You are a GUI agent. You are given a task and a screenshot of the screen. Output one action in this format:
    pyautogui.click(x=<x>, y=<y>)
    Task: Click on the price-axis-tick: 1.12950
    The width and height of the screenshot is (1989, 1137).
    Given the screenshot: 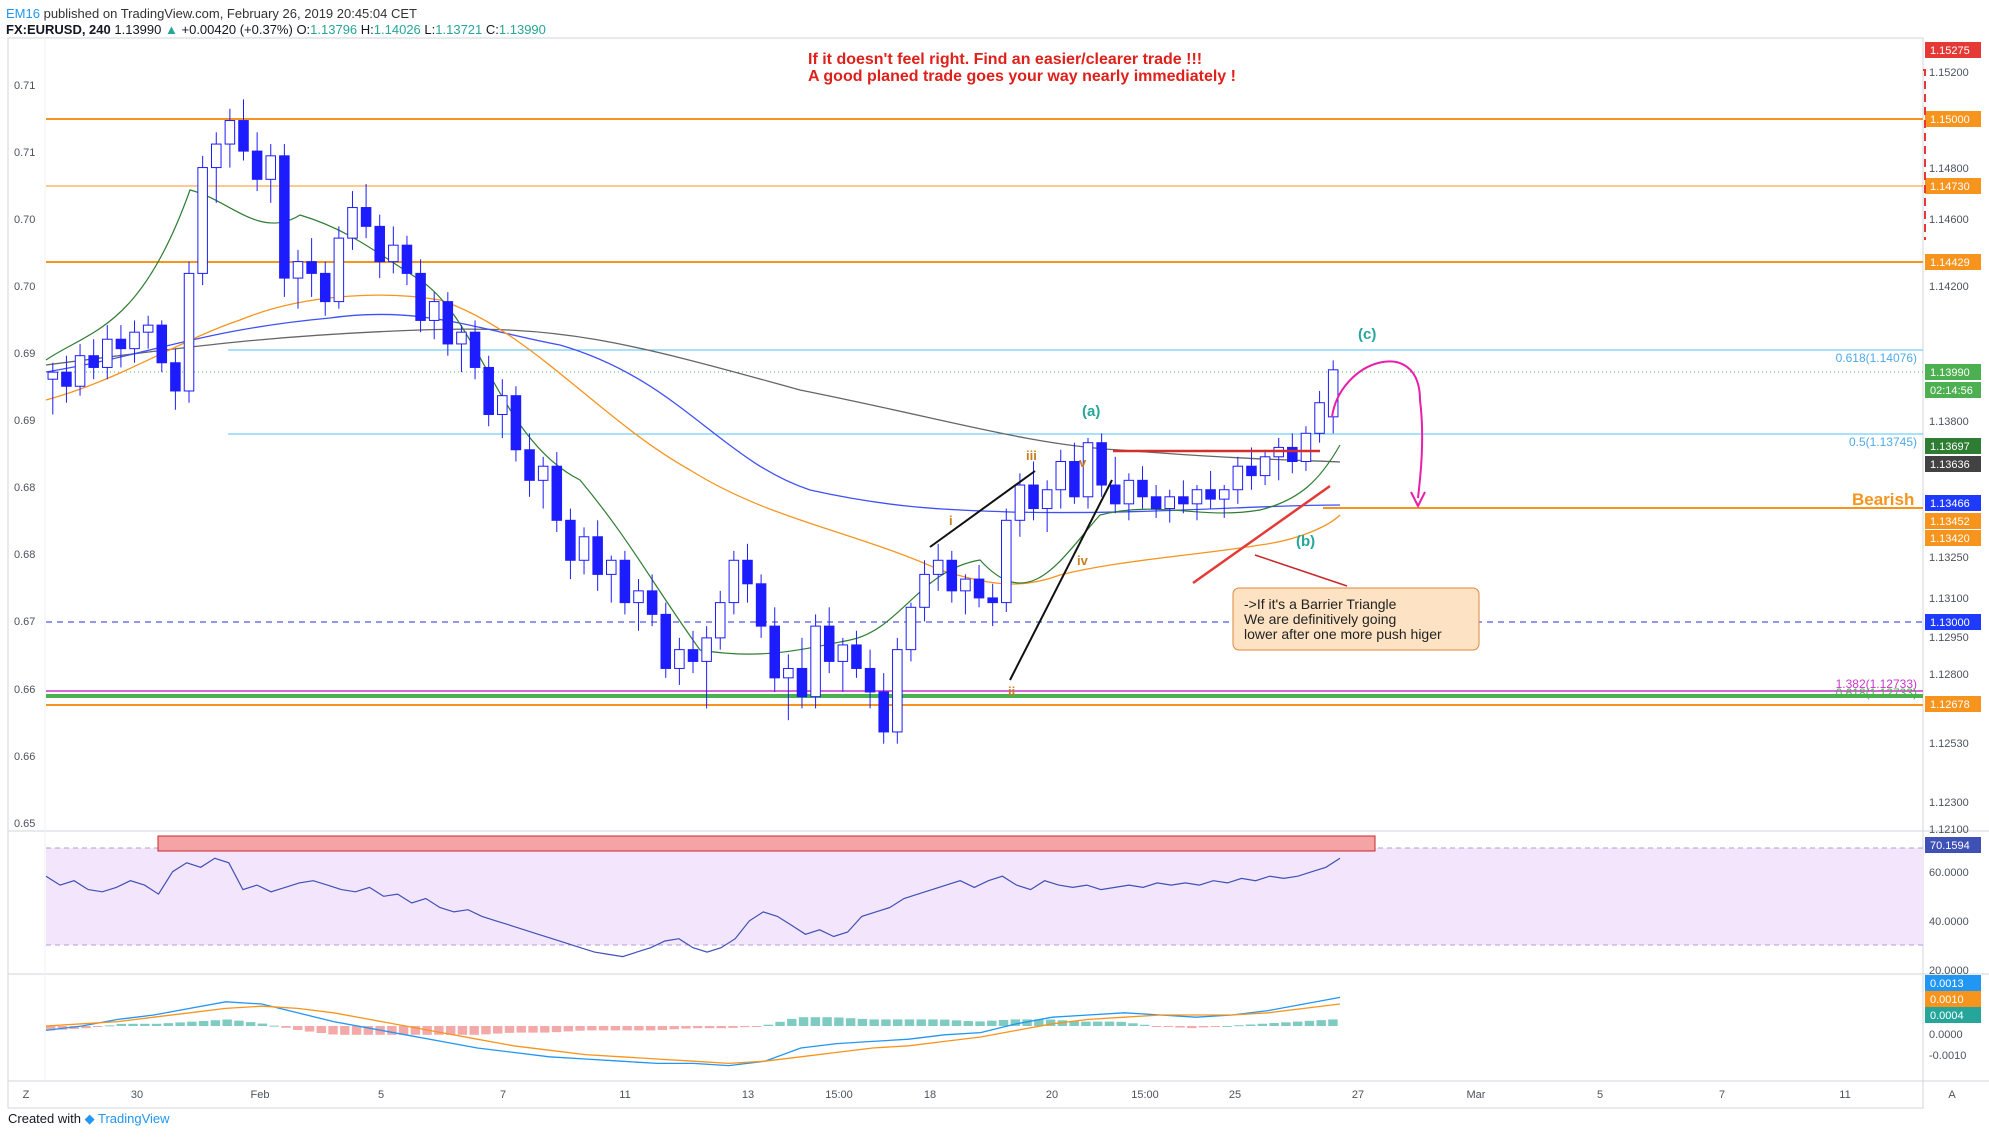 What is the action you would take?
    pyautogui.click(x=1949, y=638)
    